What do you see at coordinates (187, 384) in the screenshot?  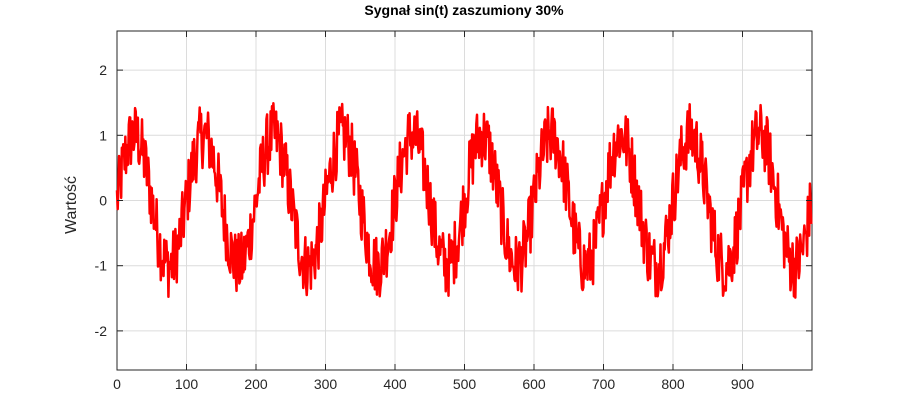 I see `x-tick-label: 100` at bounding box center [187, 384].